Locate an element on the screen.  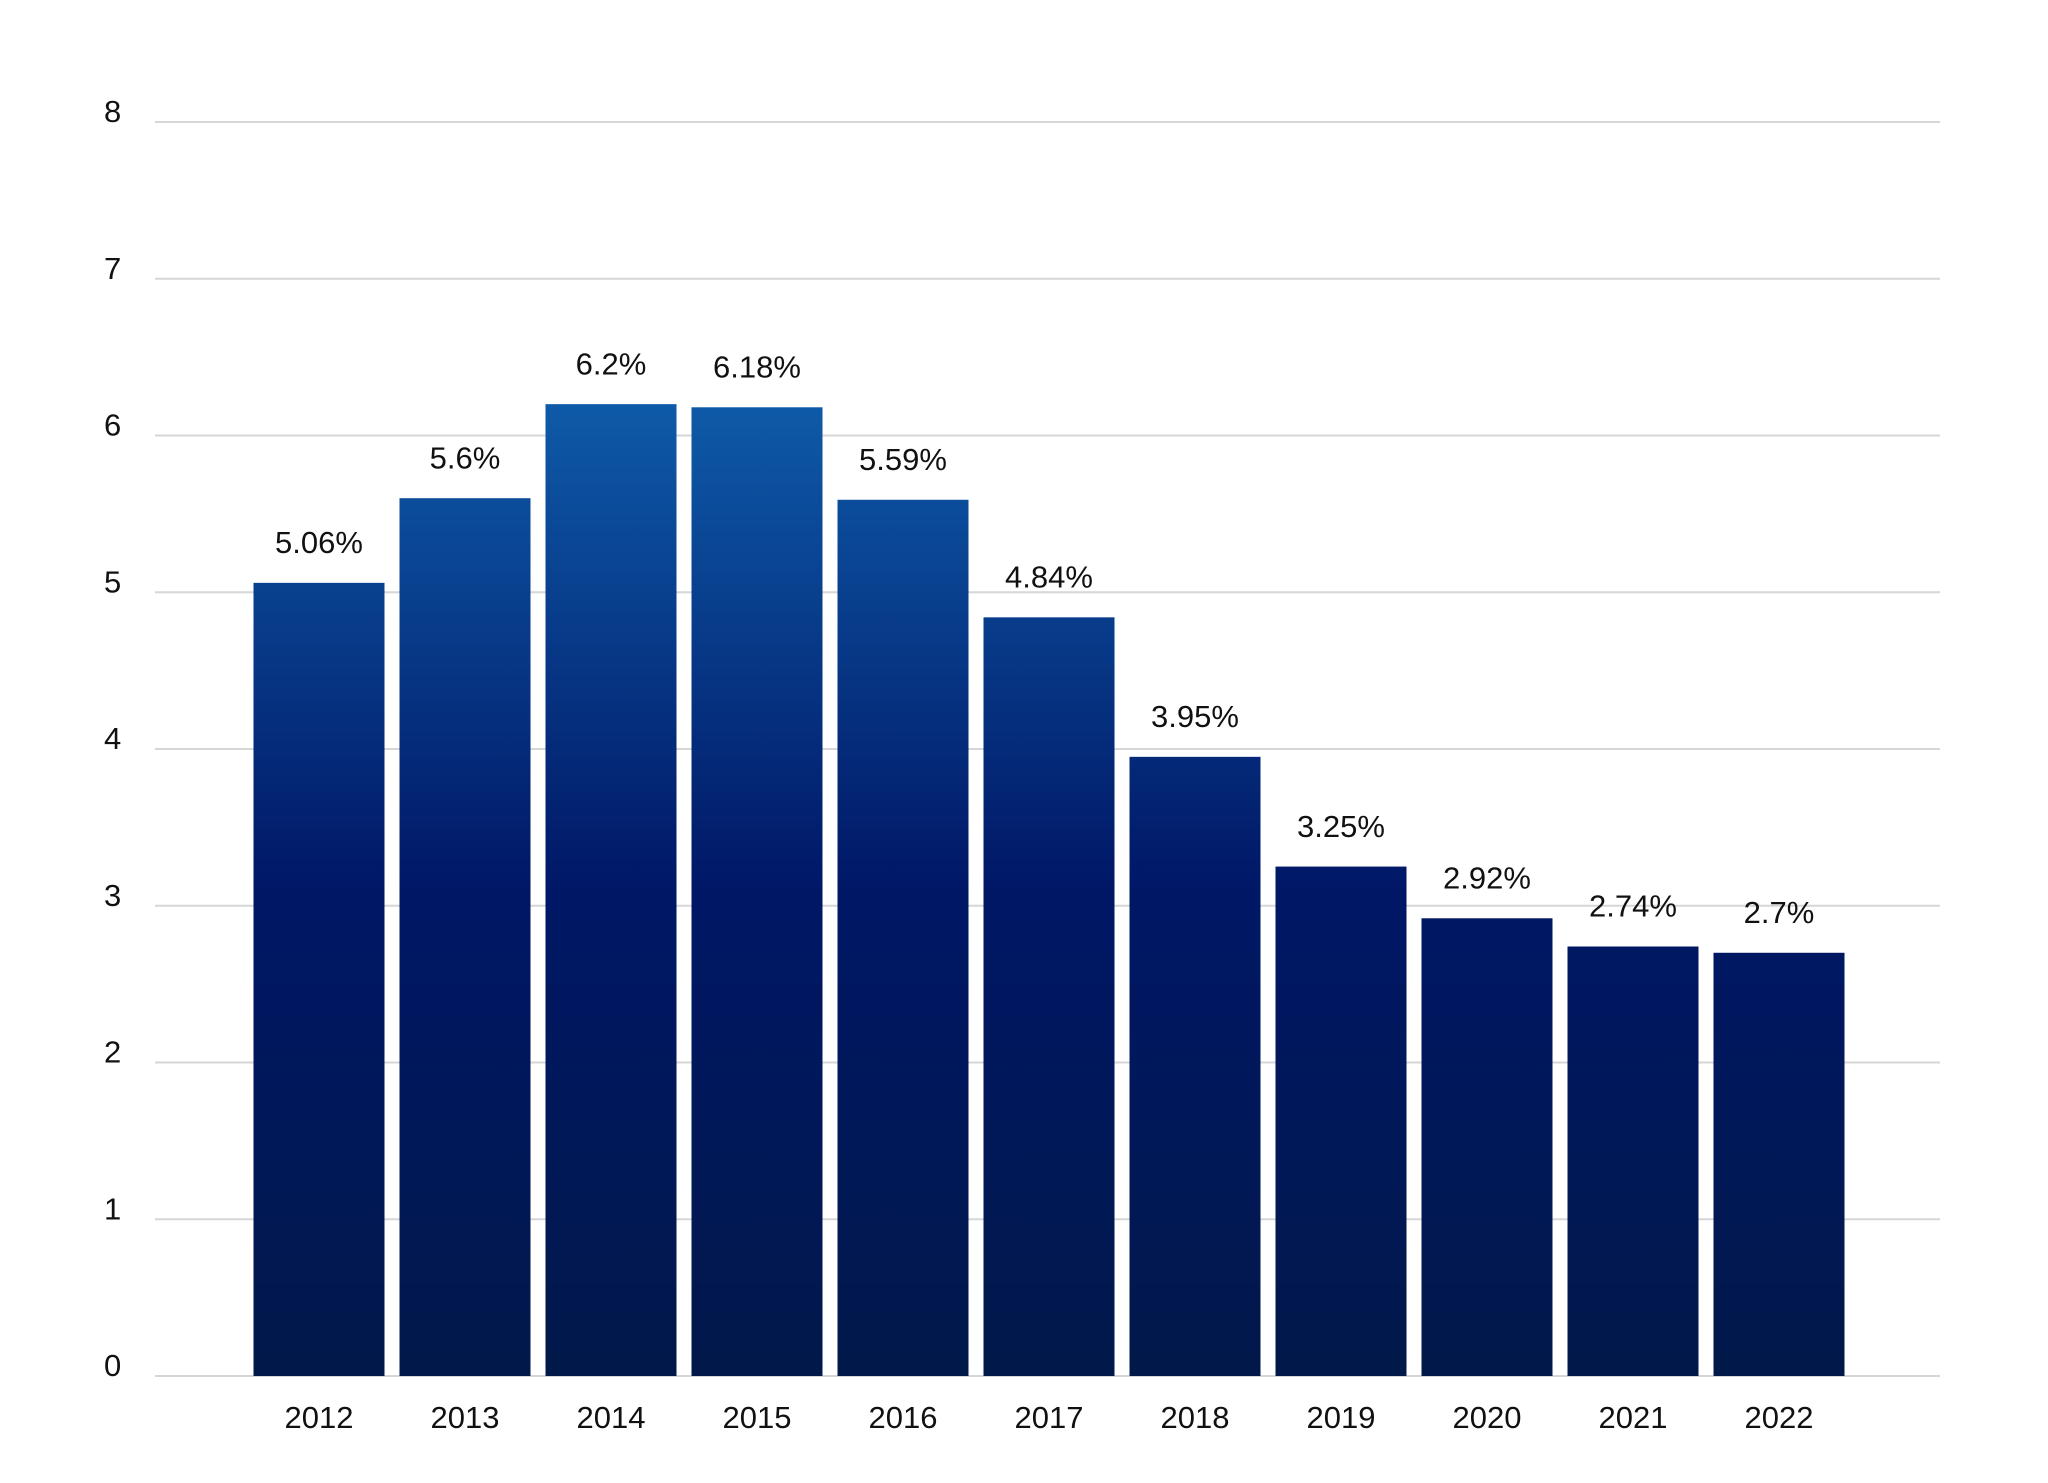
x-tick-label: 2012 is located at coordinates (319, 1417).